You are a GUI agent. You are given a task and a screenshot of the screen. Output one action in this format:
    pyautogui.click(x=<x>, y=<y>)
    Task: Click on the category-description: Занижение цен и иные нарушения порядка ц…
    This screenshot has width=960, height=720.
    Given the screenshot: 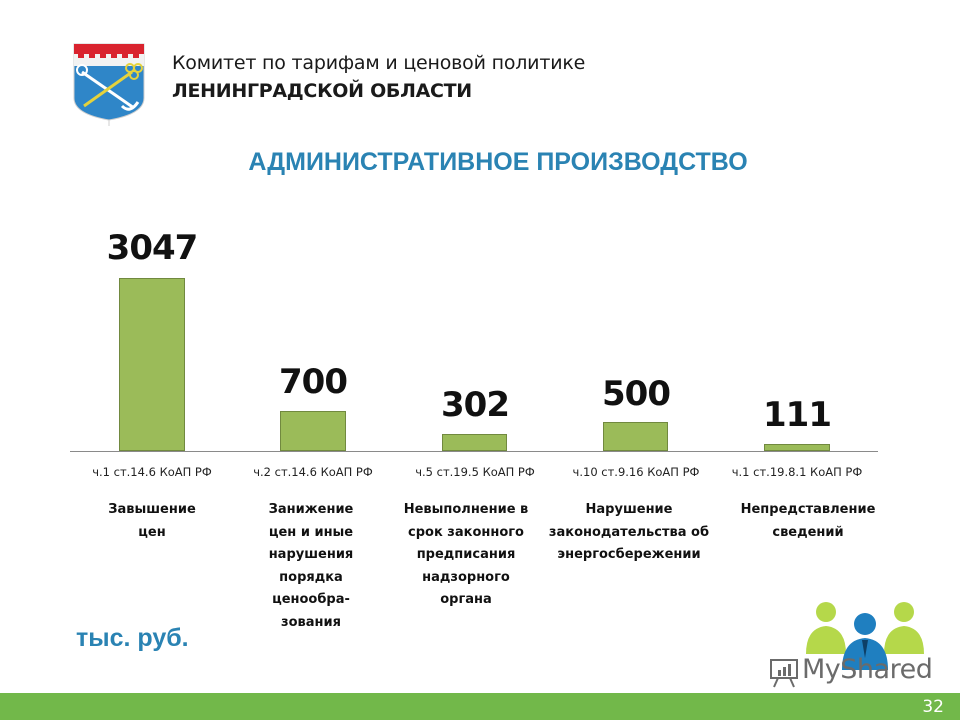 What is the action you would take?
    pyautogui.click(x=311, y=566)
    